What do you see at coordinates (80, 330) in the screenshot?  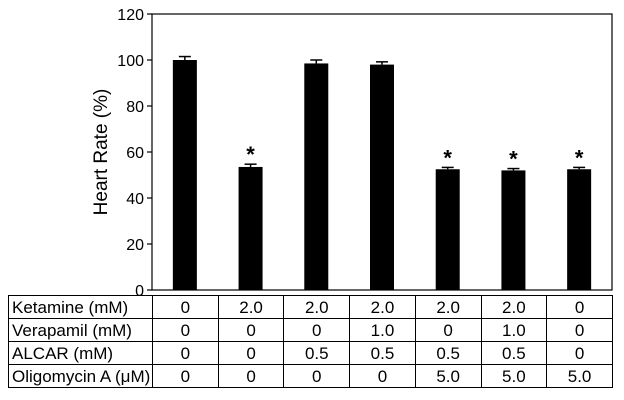 I see `condition-label: Verapamil (mM)` at bounding box center [80, 330].